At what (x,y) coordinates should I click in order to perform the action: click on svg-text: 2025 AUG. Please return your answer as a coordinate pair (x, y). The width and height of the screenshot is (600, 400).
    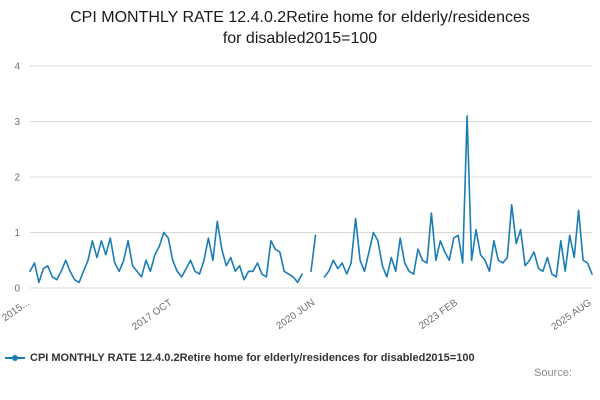
    Looking at the image, I should click on (572, 315).